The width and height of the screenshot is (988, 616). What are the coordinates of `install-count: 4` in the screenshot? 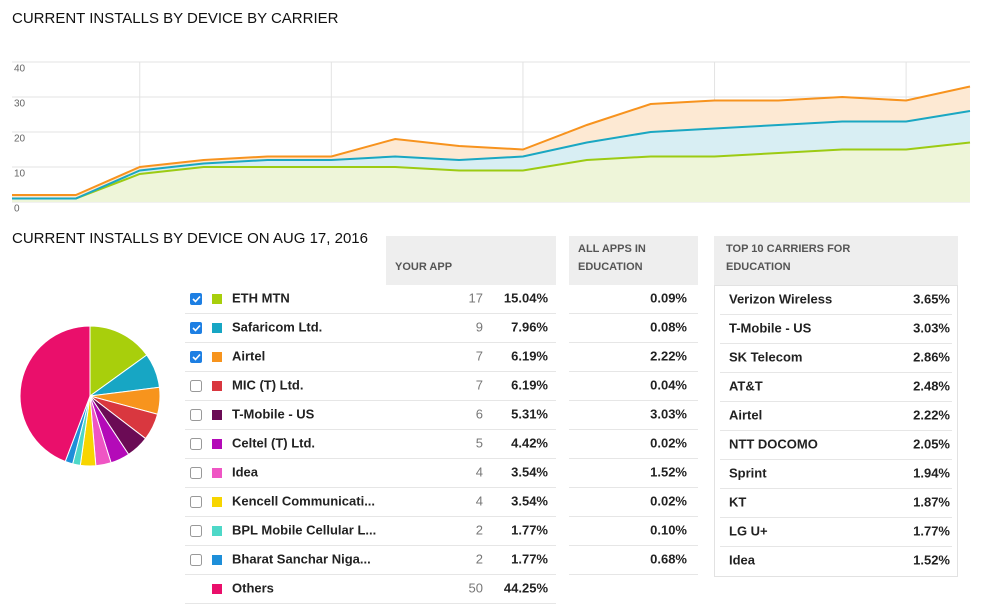 It's located at (479, 500).